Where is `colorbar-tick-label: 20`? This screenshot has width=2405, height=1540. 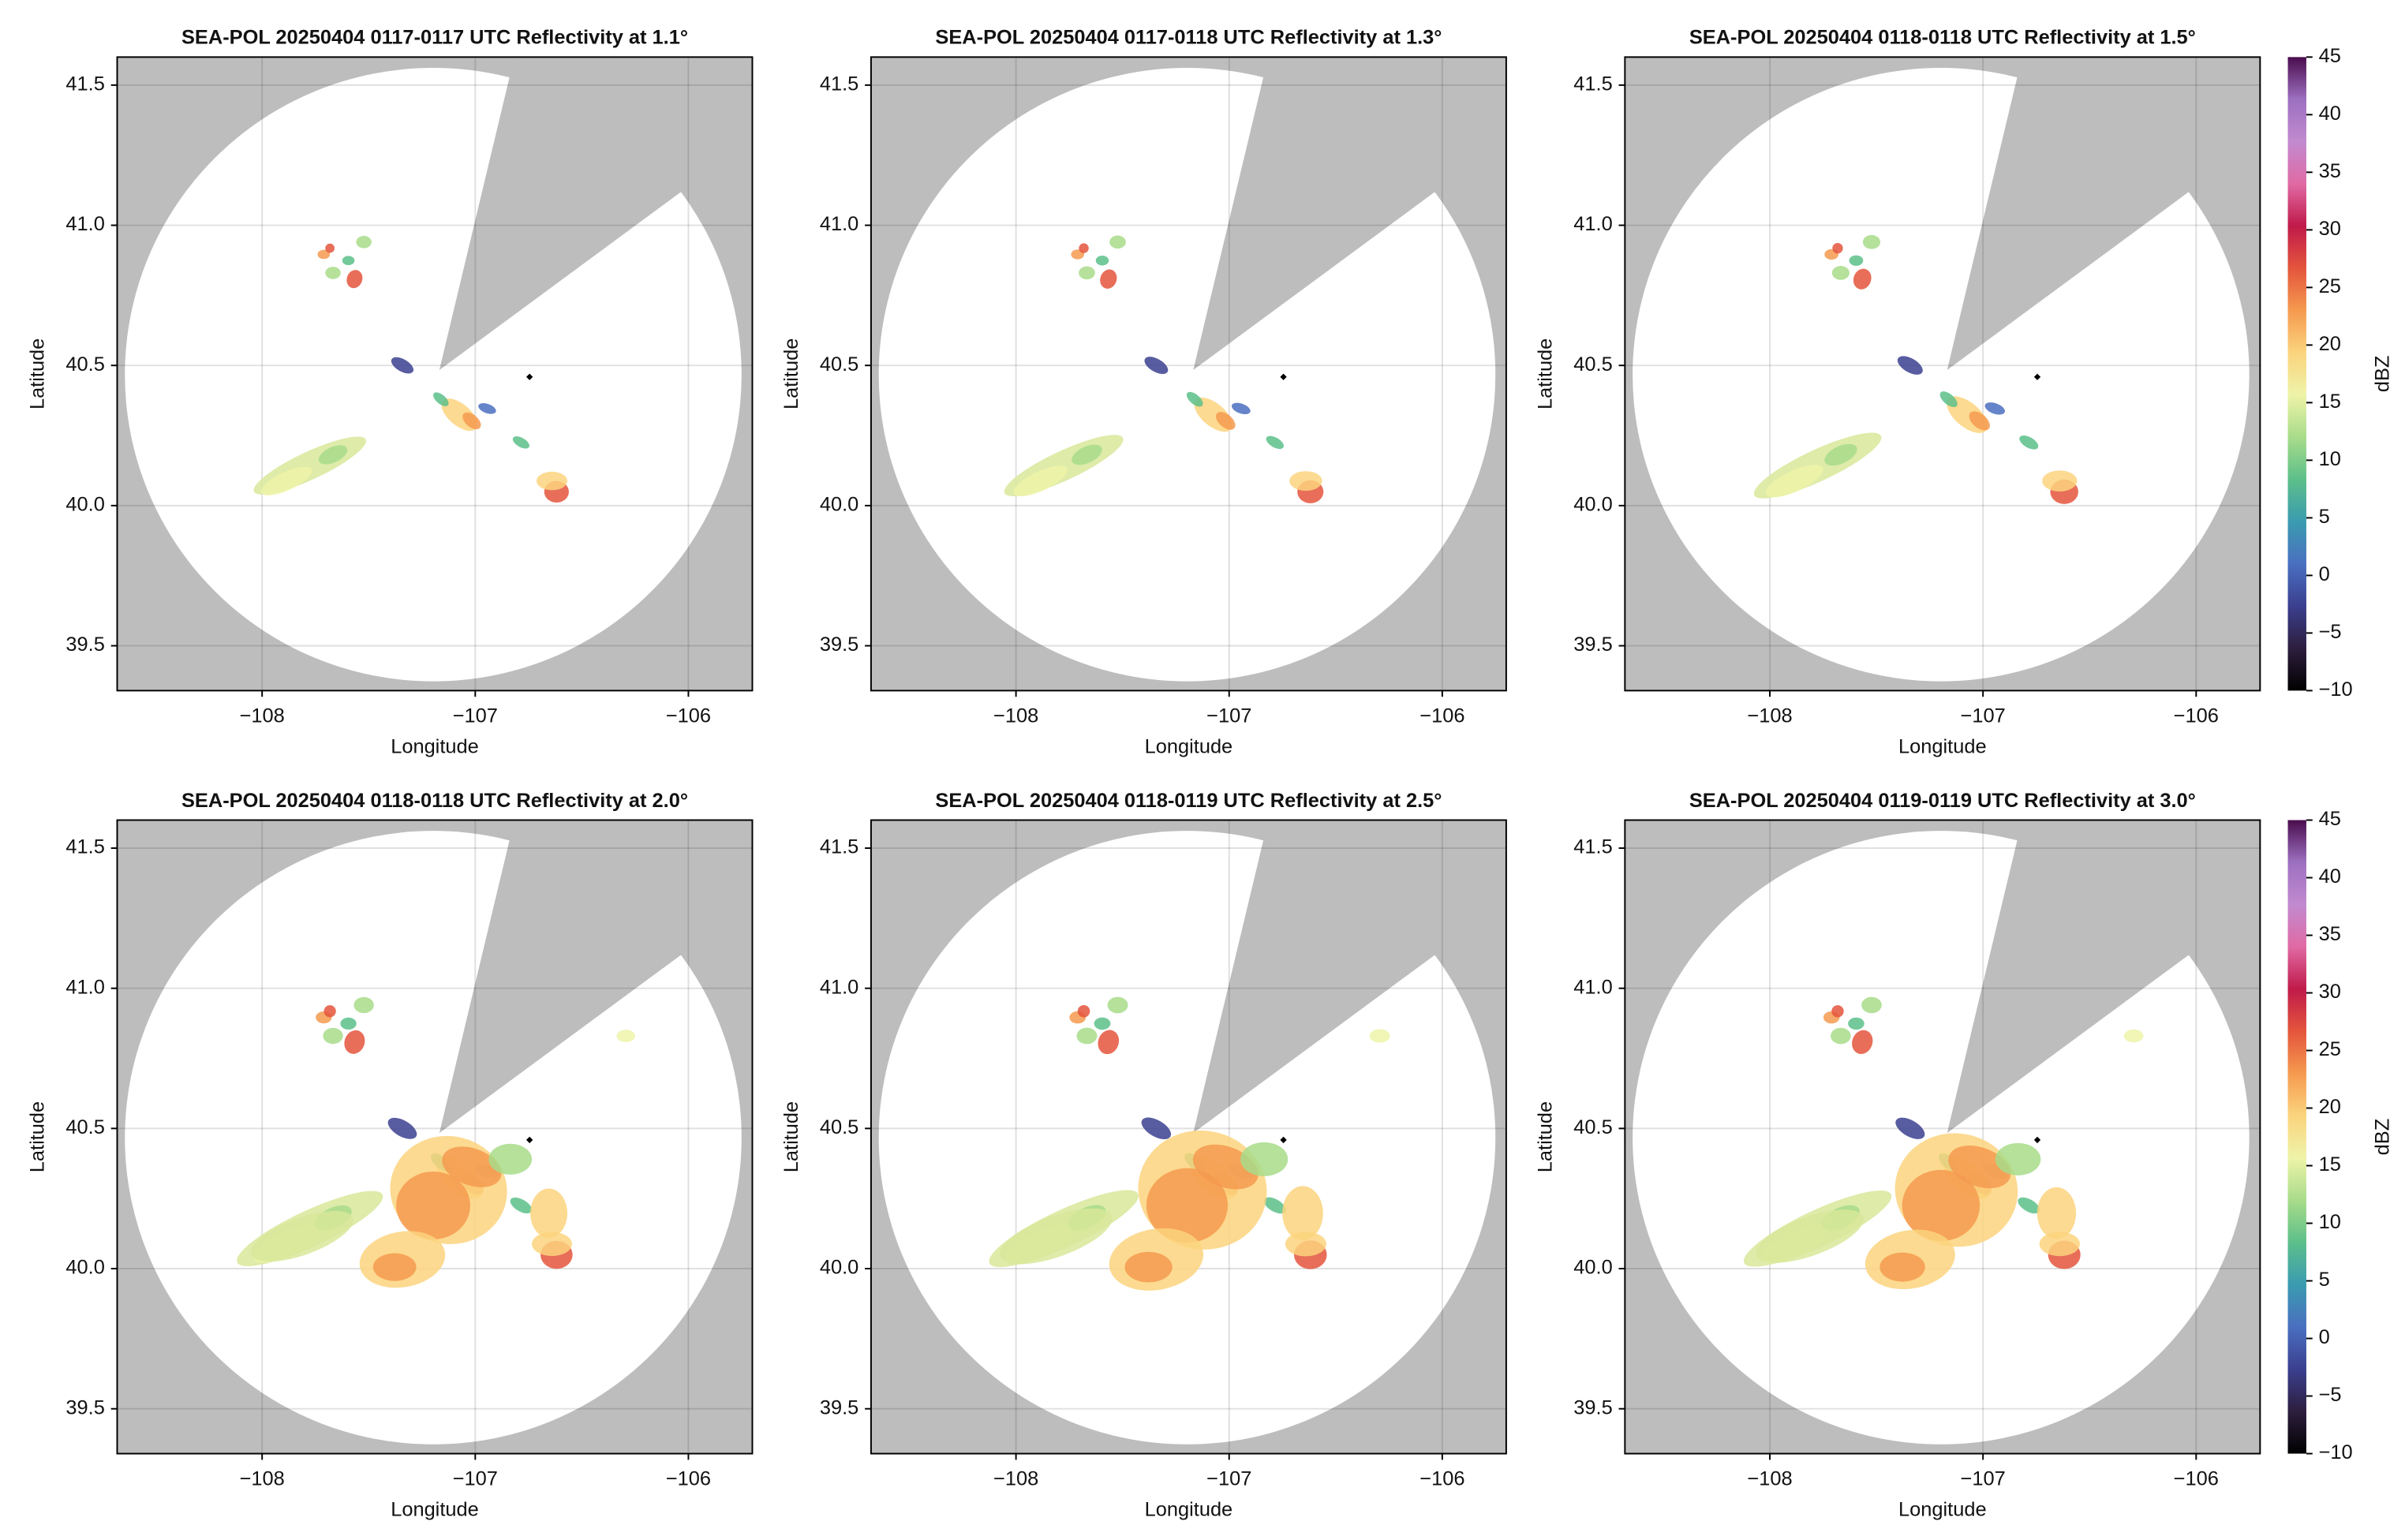
colorbar-tick-label: 20 is located at coordinates (2330, 344).